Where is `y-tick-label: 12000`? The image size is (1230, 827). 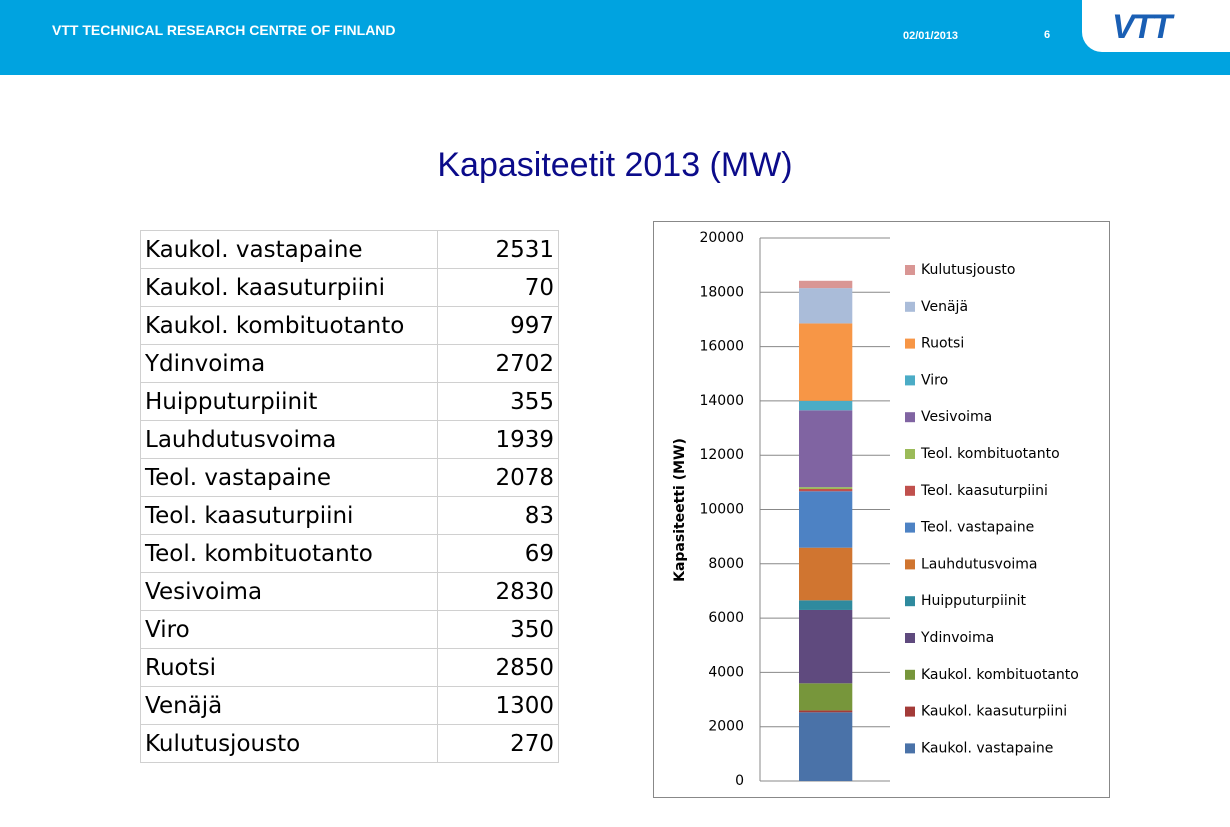 y-tick-label: 12000 is located at coordinates (721, 455).